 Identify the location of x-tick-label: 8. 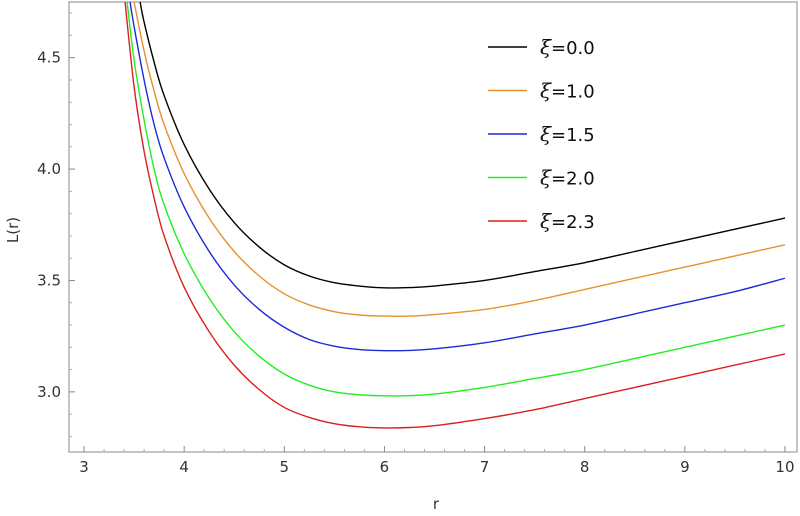
(585, 467).